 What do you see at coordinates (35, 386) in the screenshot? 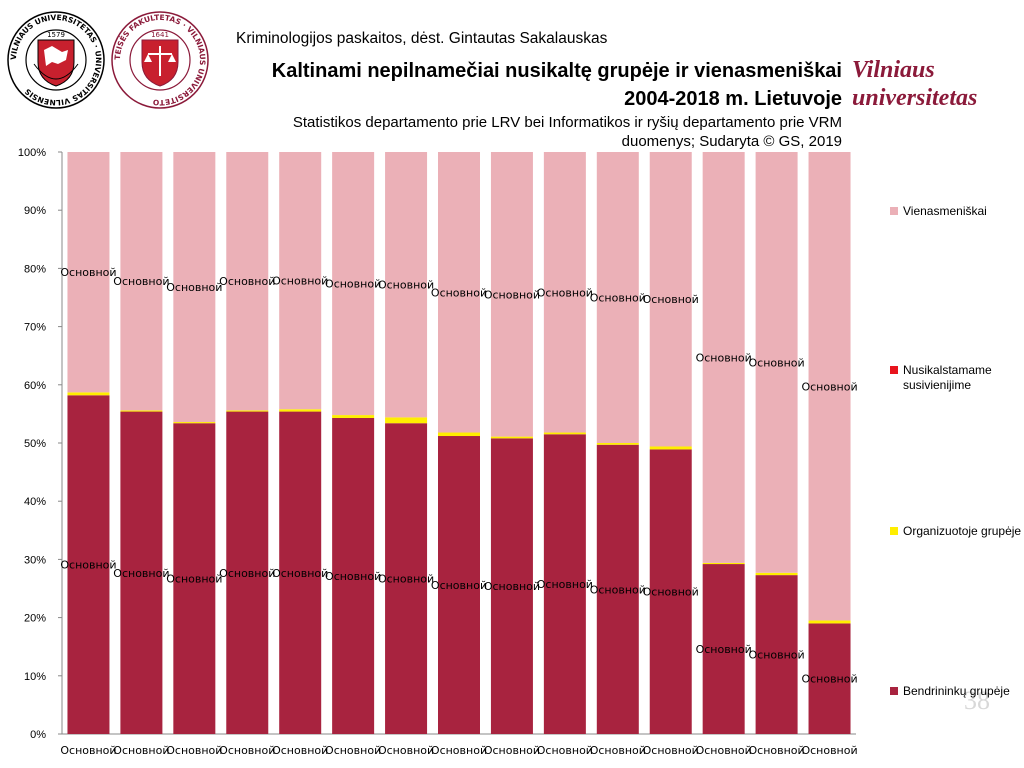
I see `y-tick-label: 60%` at bounding box center [35, 386].